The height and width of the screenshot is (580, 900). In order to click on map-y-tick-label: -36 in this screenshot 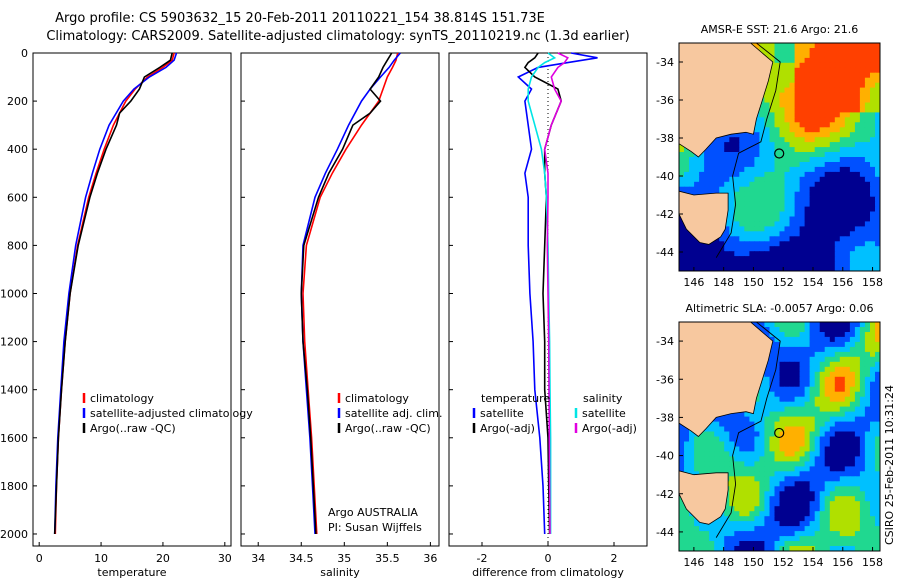, I will do `click(665, 379)`.